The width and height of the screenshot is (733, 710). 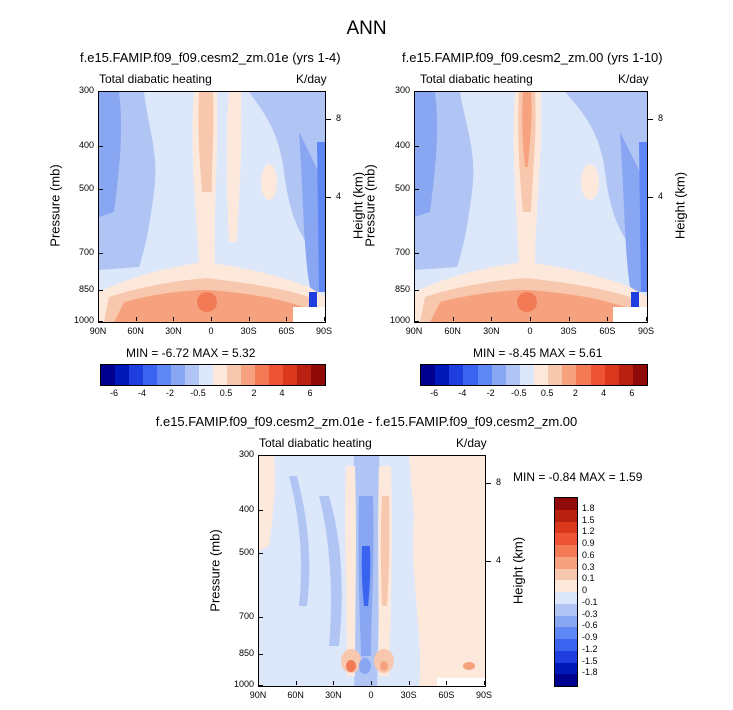 What do you see at coordinates (491, 331) in the screenshot?
I see `panel2-xtick-label: 30N` at bounding box center [491, 331].